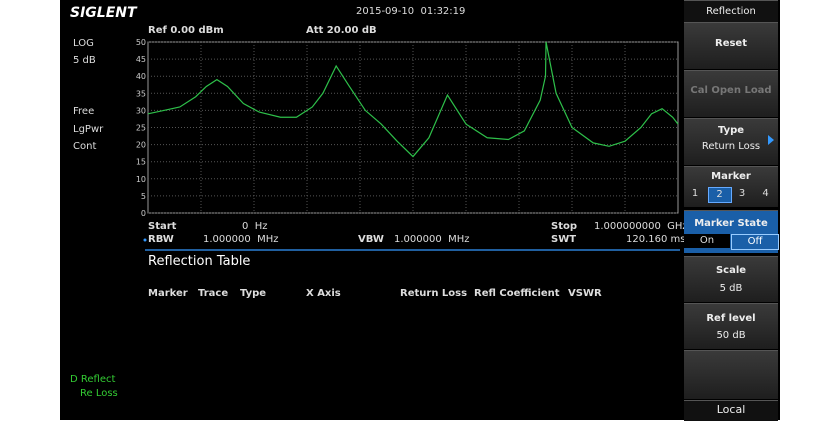 The image size is (840, 421). I want to click on y-tick-label: 15, so click(141, 162).